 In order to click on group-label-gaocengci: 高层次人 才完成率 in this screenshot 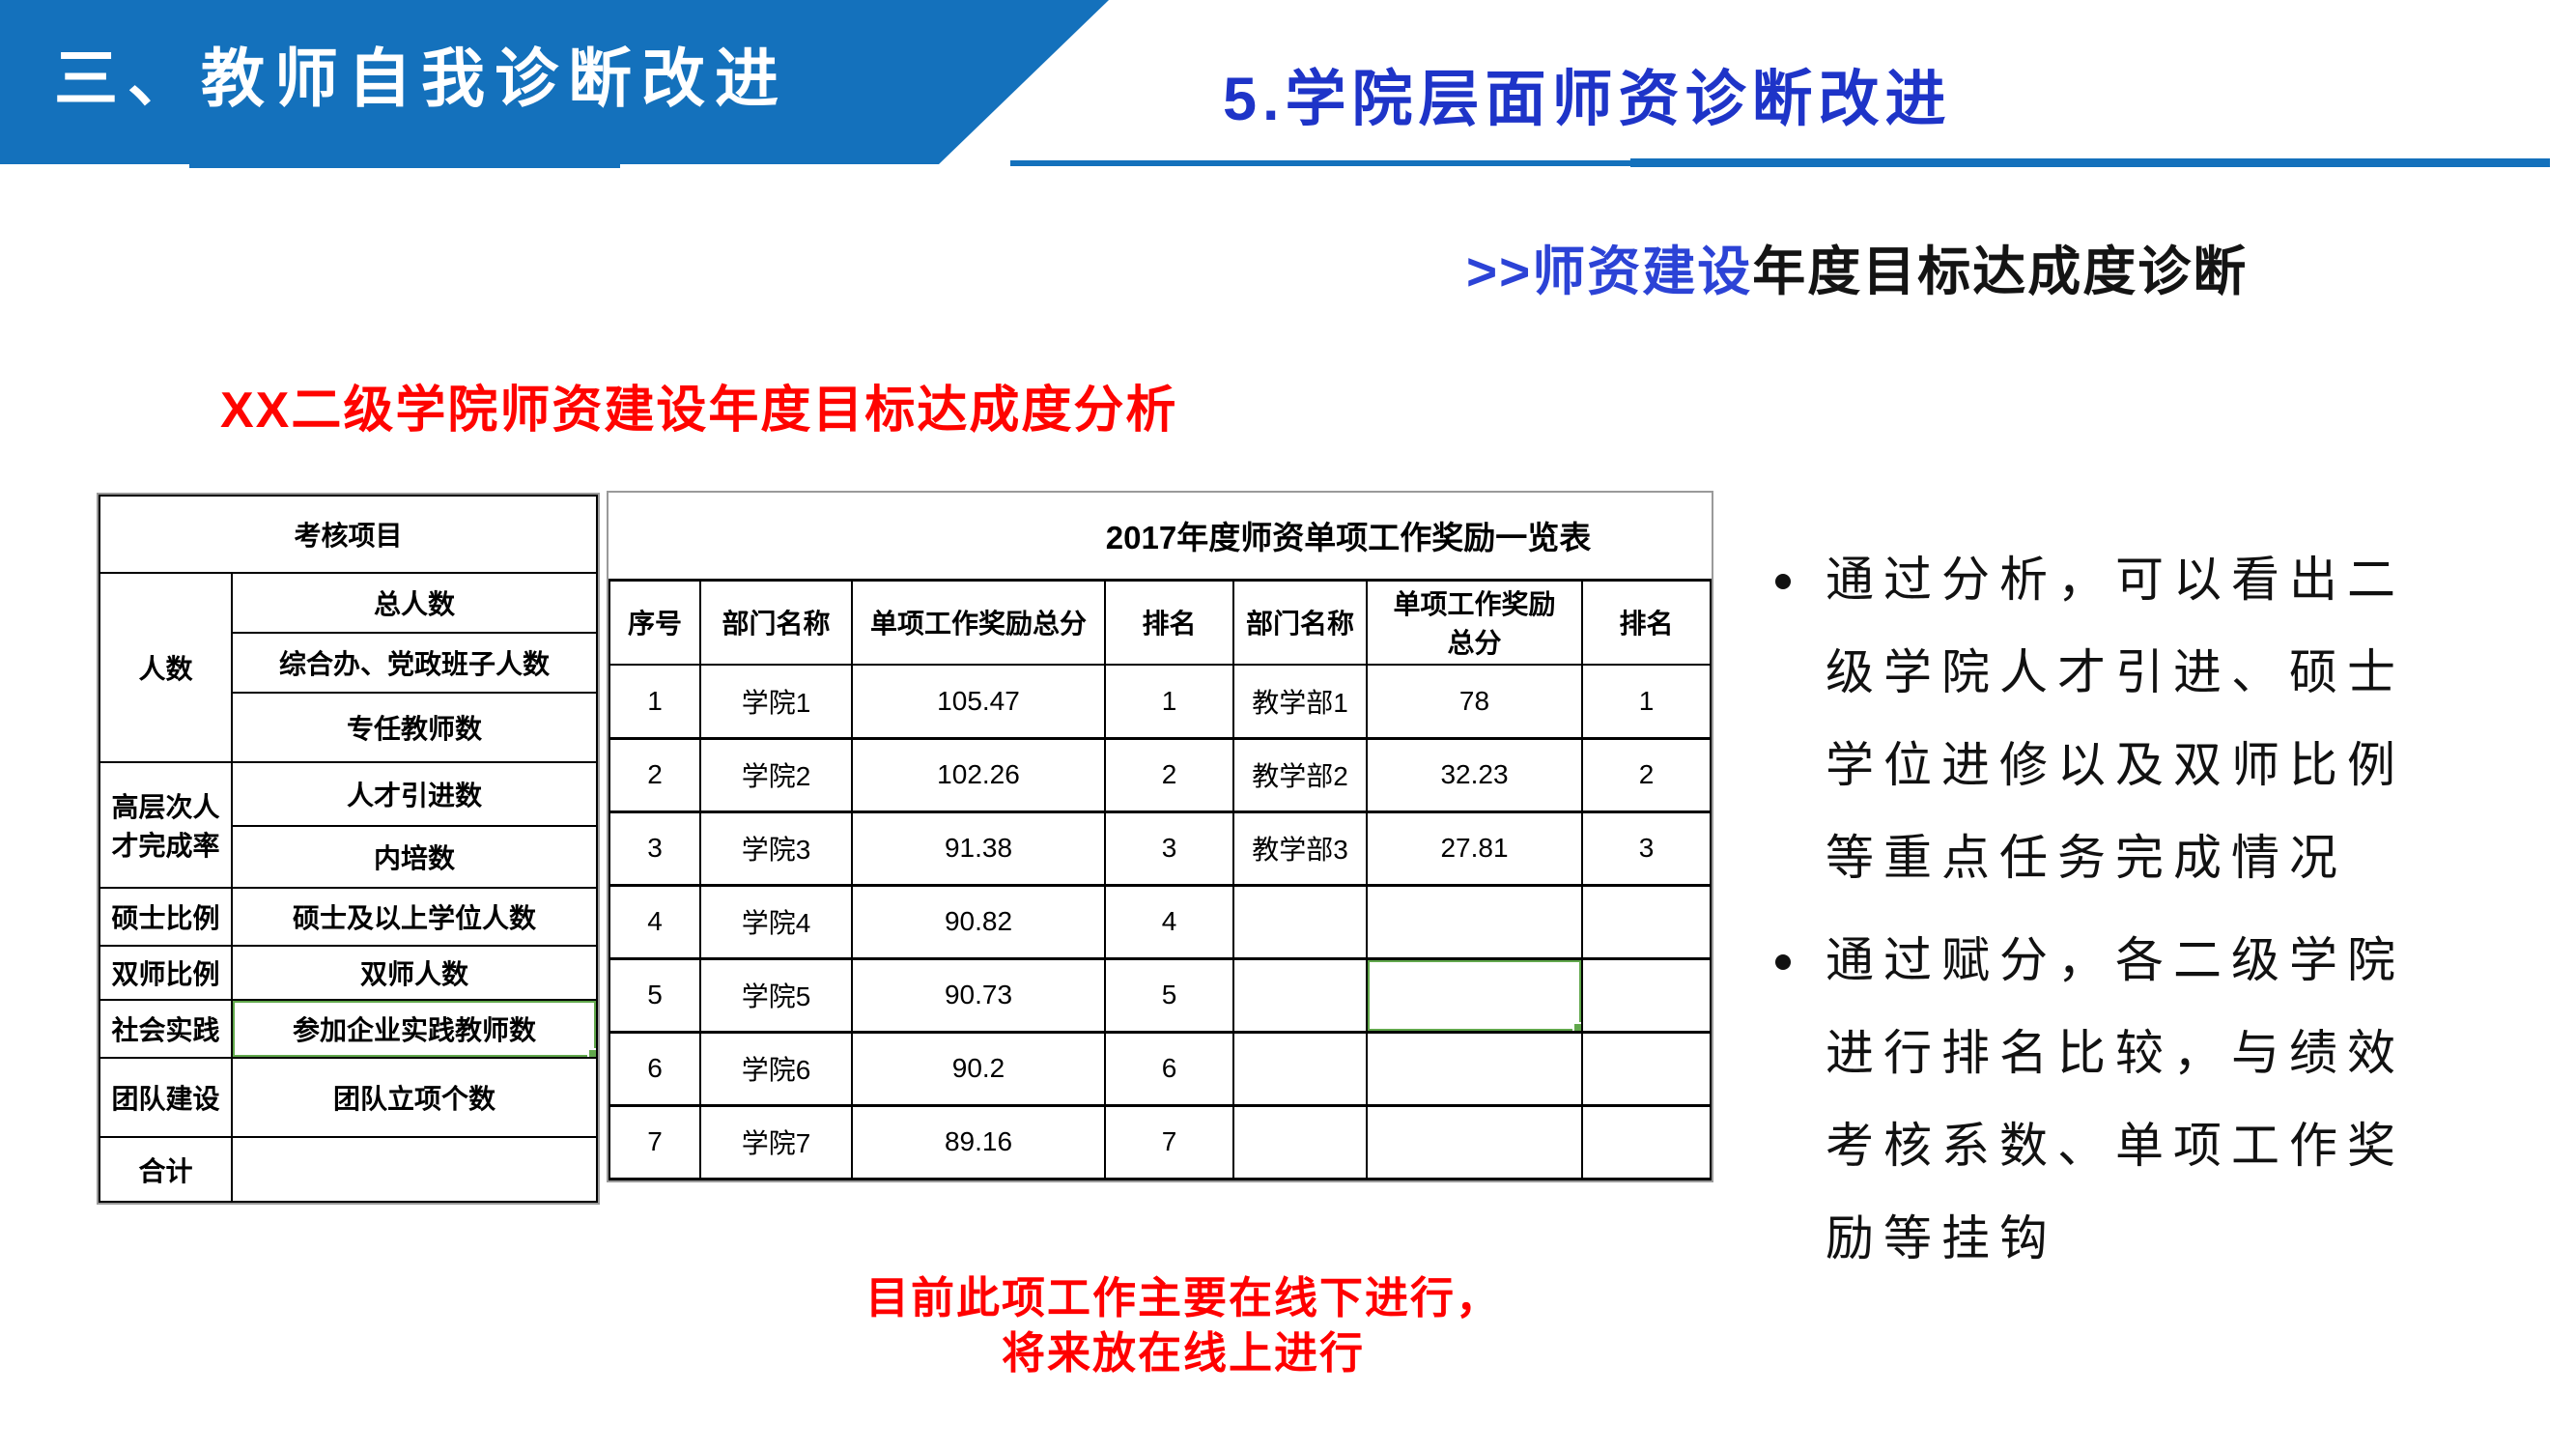, I will do `click(166, 825)`.